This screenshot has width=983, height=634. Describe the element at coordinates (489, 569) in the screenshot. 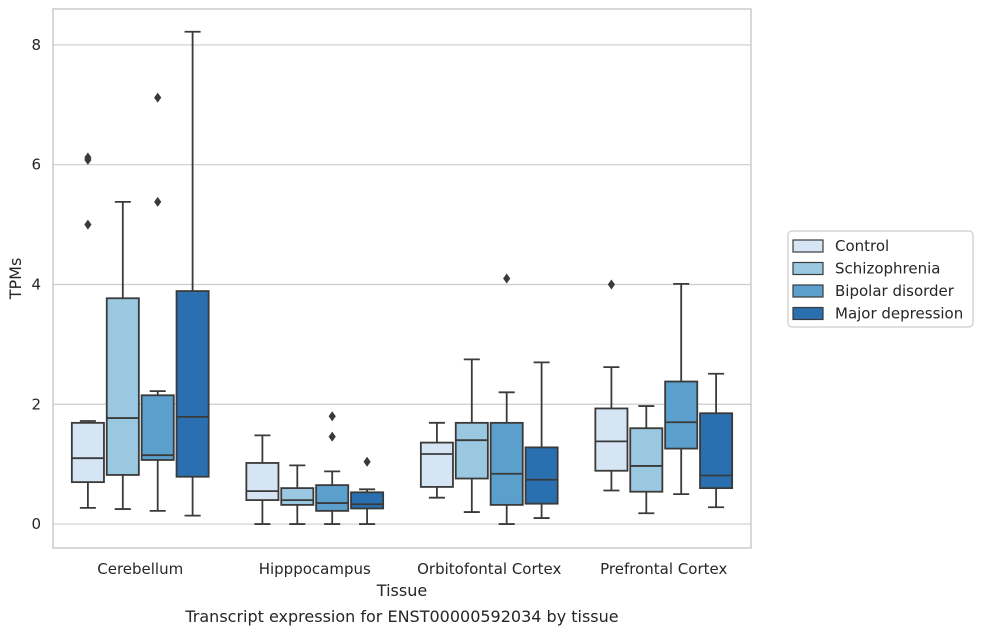

I see `x-tick-label: Orbitofontal Cortex` at that location.